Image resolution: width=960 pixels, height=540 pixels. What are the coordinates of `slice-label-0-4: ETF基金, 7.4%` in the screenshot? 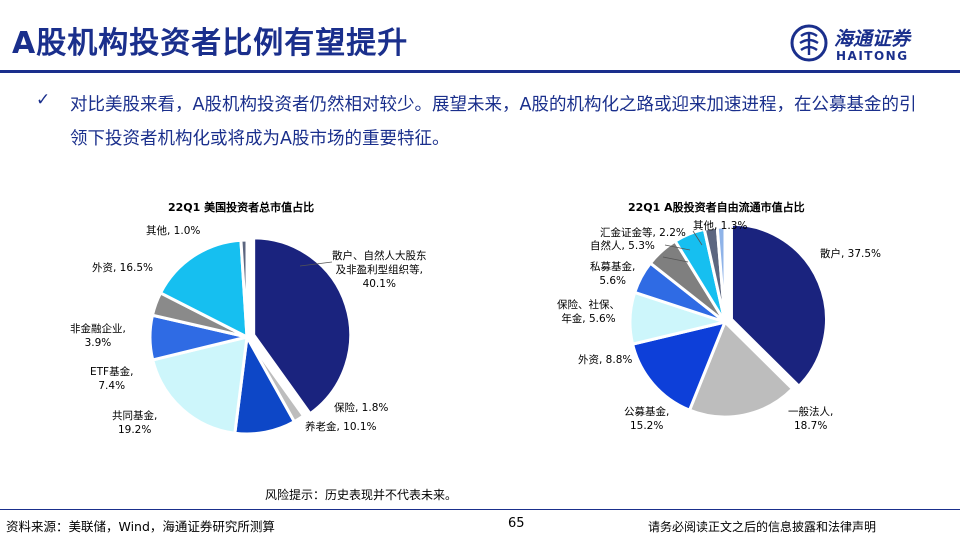 It's located at (112, 379).